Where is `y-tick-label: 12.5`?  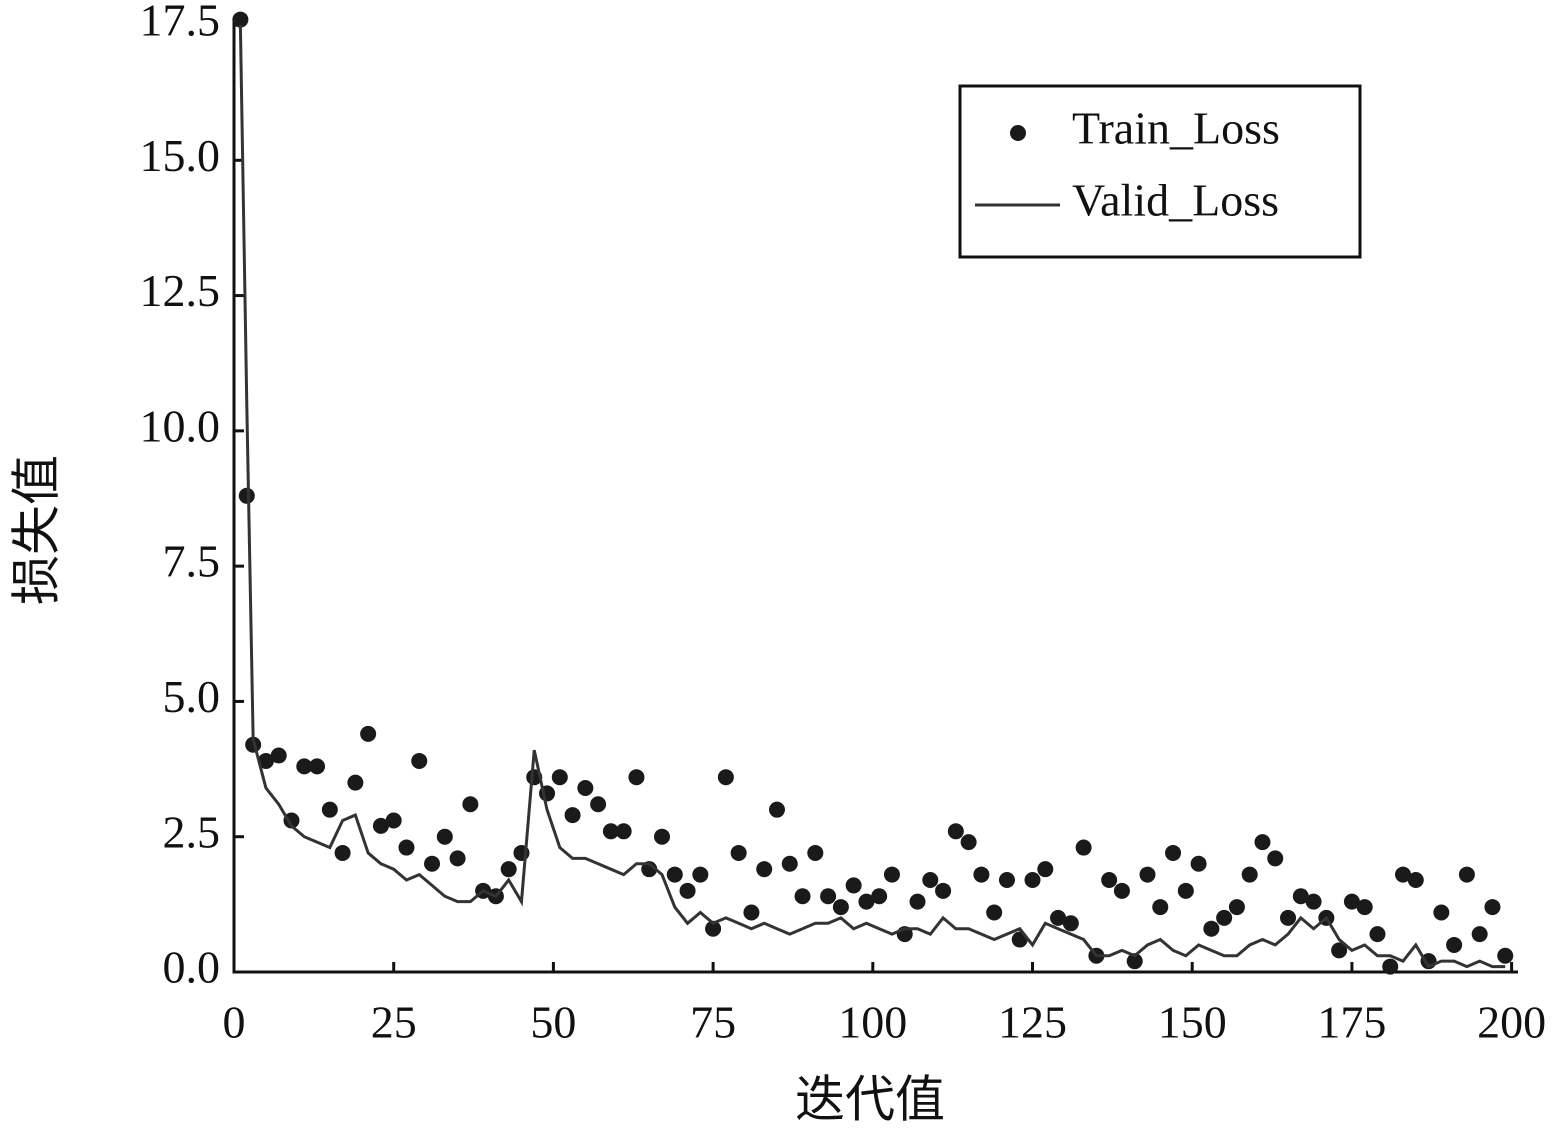
y-tick-label: 12.5 is located at coordinates (180, 290).